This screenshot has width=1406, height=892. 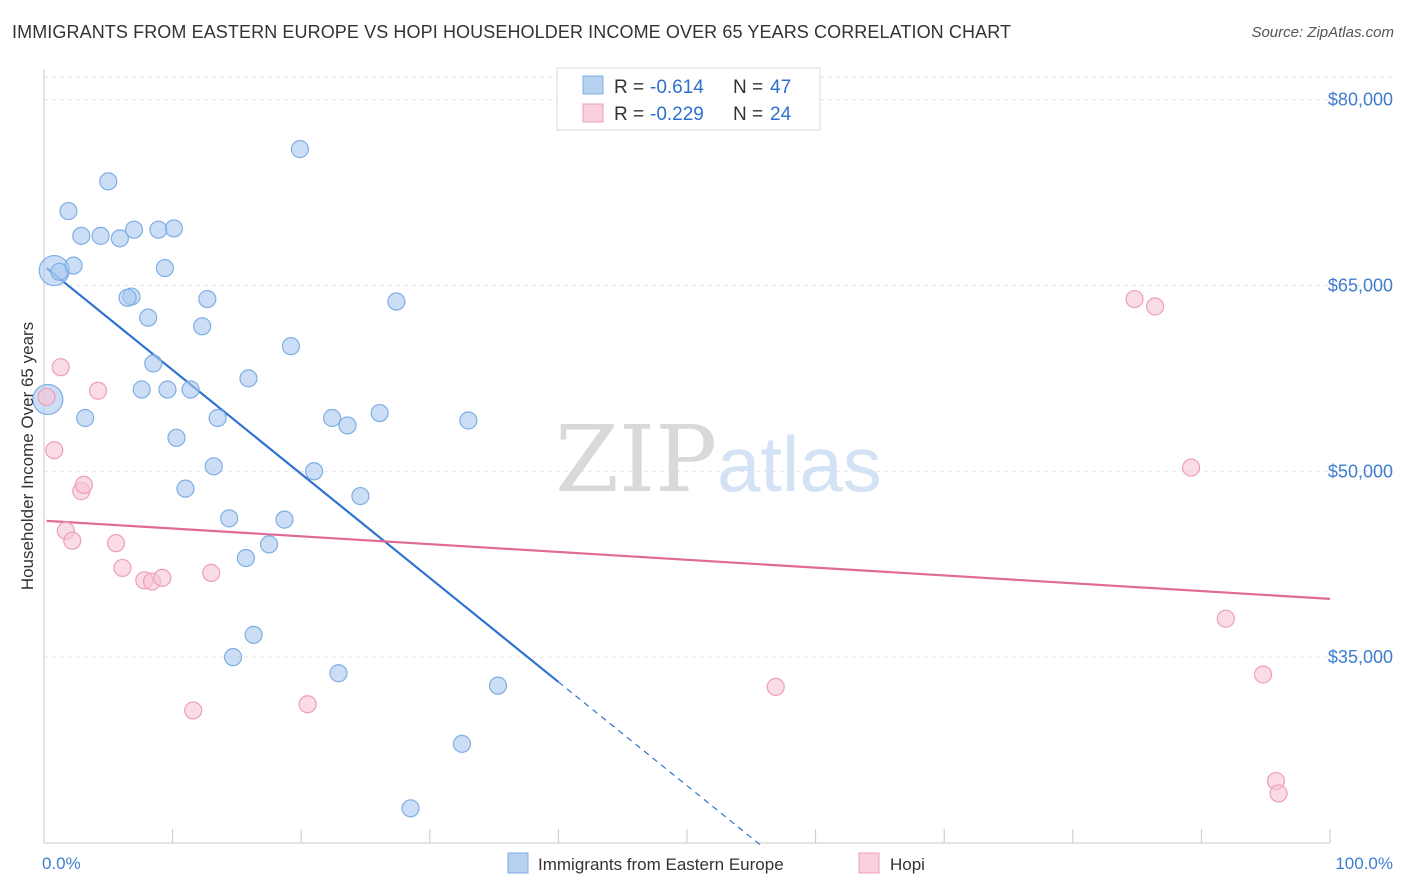 What do you see at coordinates (636, 459) in the screenshot?
I see `watermark-zip: ZIP` at bounding box center [636, 459].